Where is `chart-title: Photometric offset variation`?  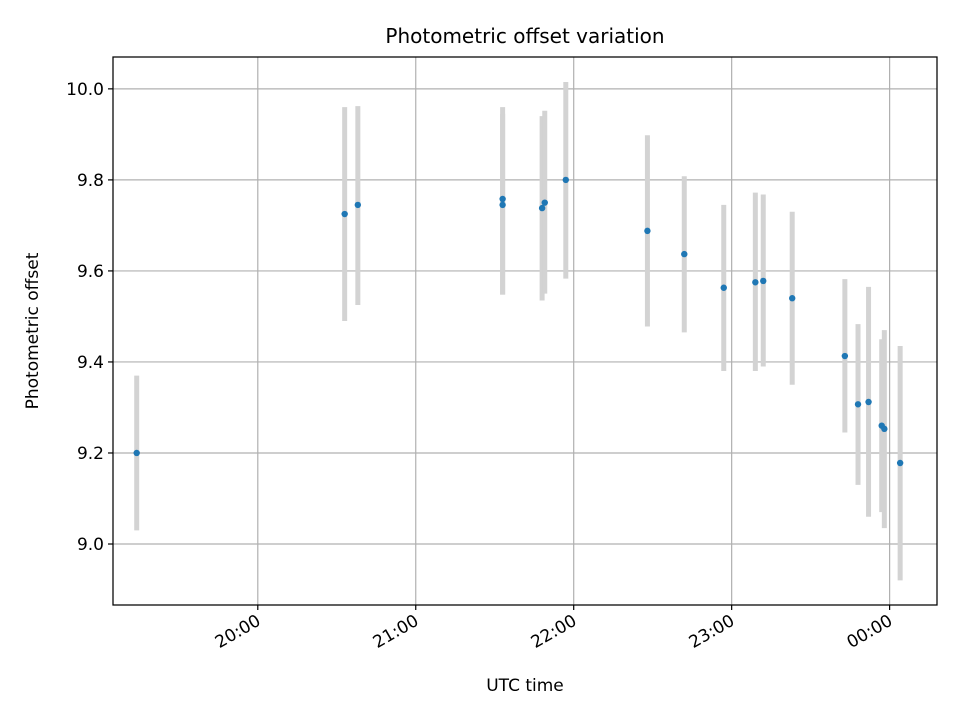
chart-title: Photometric offset variation is located at coordinates (524, 36).